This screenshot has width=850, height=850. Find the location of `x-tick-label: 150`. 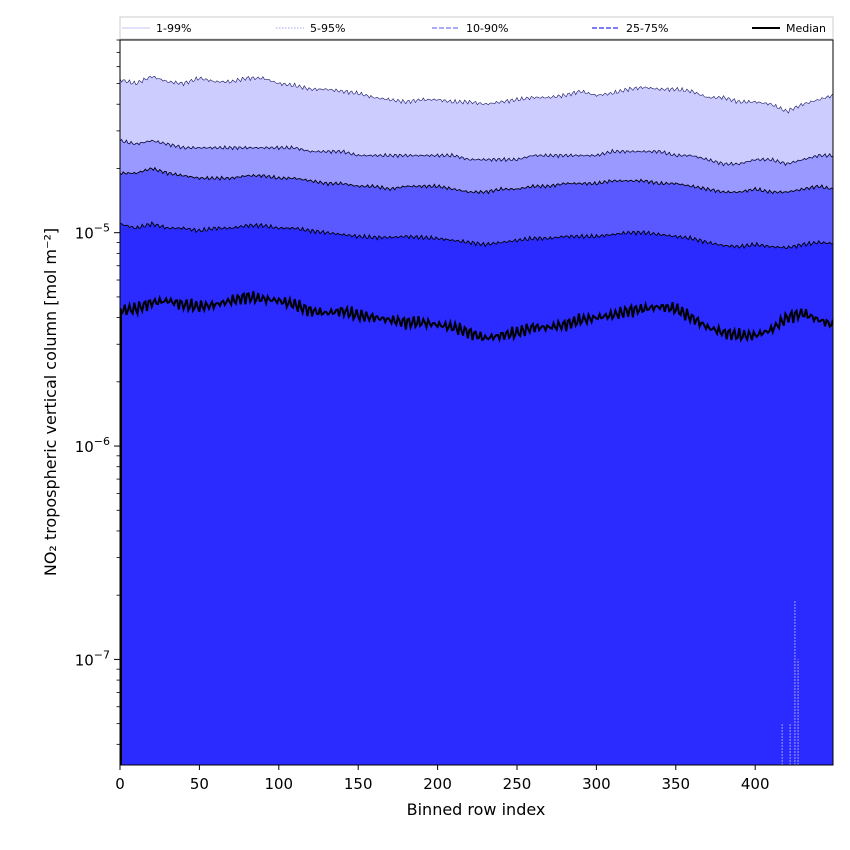

x-tick-label: 150 is located at coordinates (358, 784).